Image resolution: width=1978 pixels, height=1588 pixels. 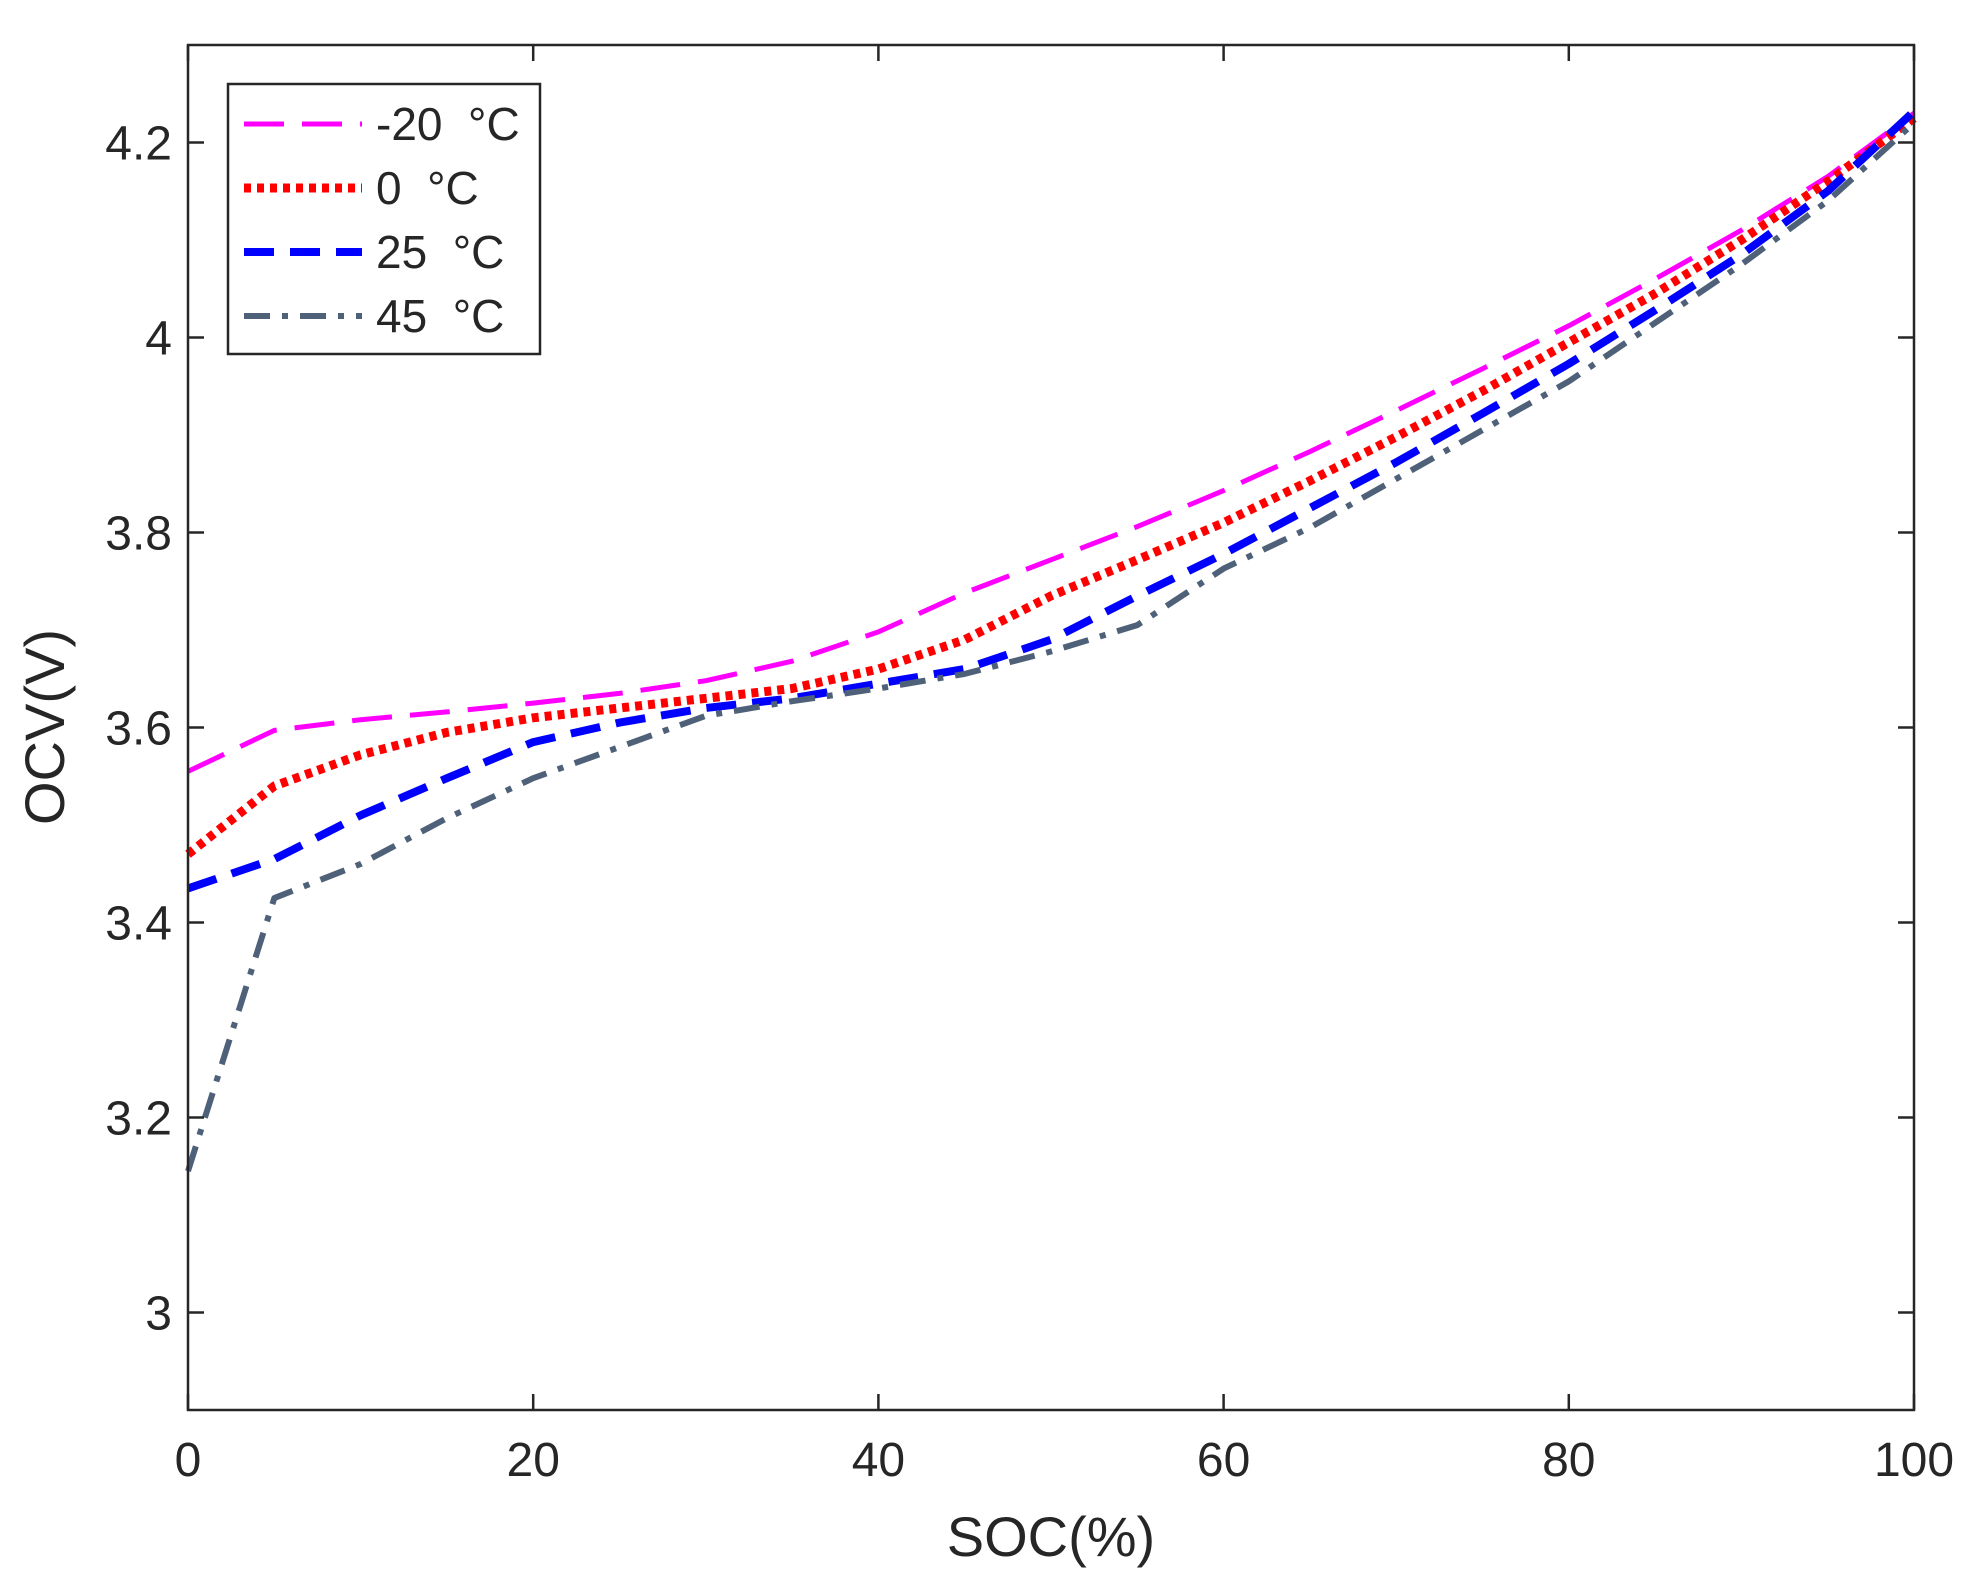 What do you see at coordinates (1223, 1460) in the screenshot?
I see `x-tick-label: 60` at bounding box center [1223, 1460].